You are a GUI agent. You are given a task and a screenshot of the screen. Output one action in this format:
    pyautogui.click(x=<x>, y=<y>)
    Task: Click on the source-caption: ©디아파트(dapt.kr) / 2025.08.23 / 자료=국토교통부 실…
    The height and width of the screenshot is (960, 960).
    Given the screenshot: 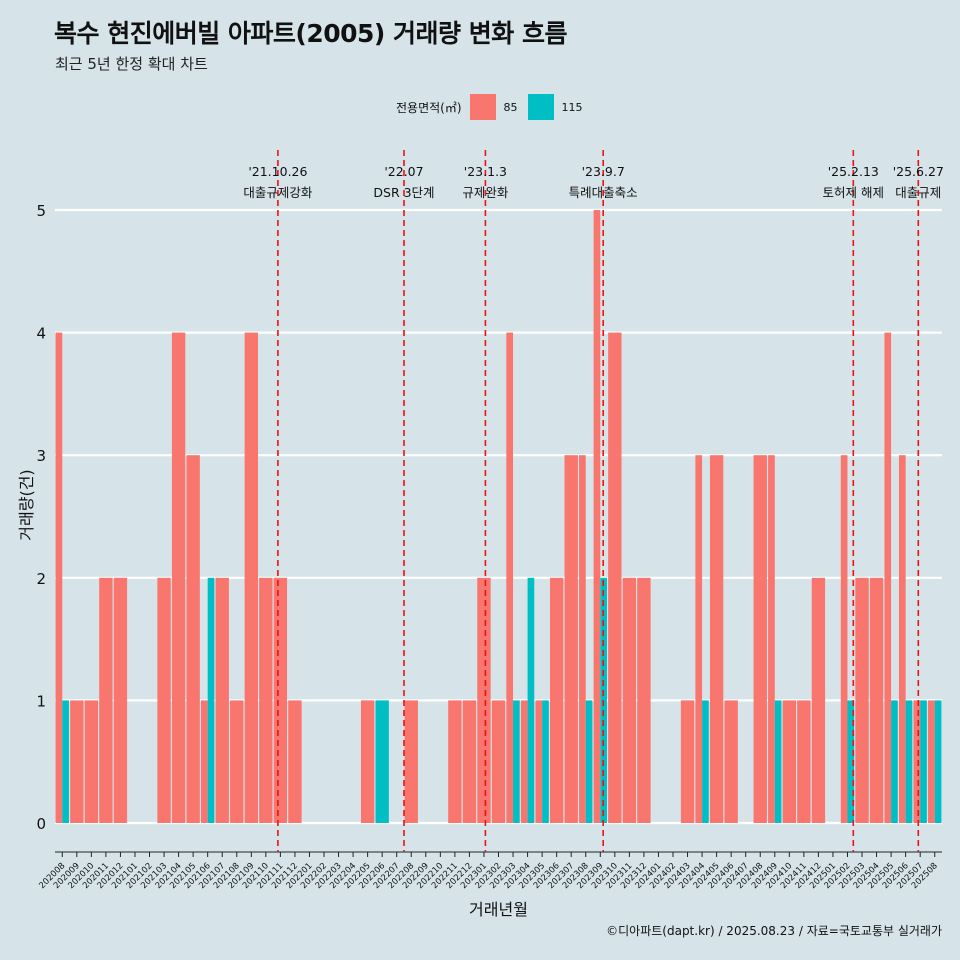 What is the action you would take?
    pyautogui.click(x=774, y=931)
    